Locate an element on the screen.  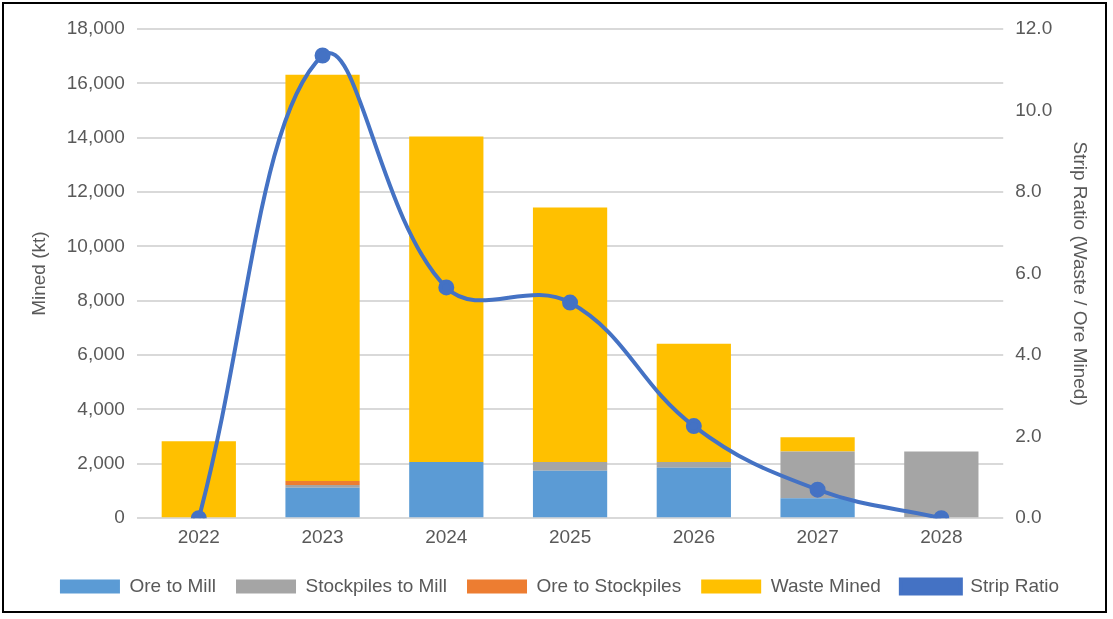
y2-axis-title: Strip Ratio (Waste / Ore Mined) is located at coordinates (1081, 273).